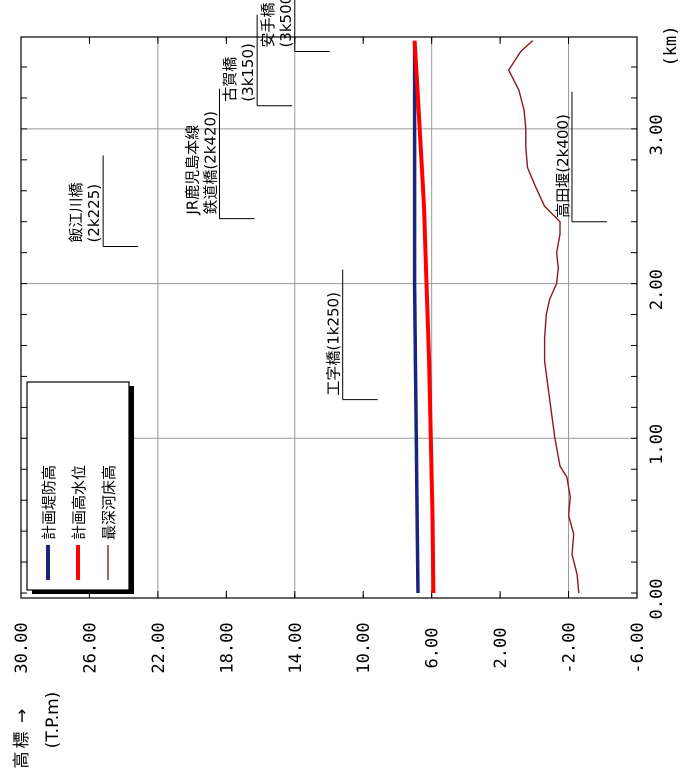 The image size is (684, 771). Describe the element at coordinates (90, 647) in the screenshot. I see `elevation-tick-label: 26.00` at that location.